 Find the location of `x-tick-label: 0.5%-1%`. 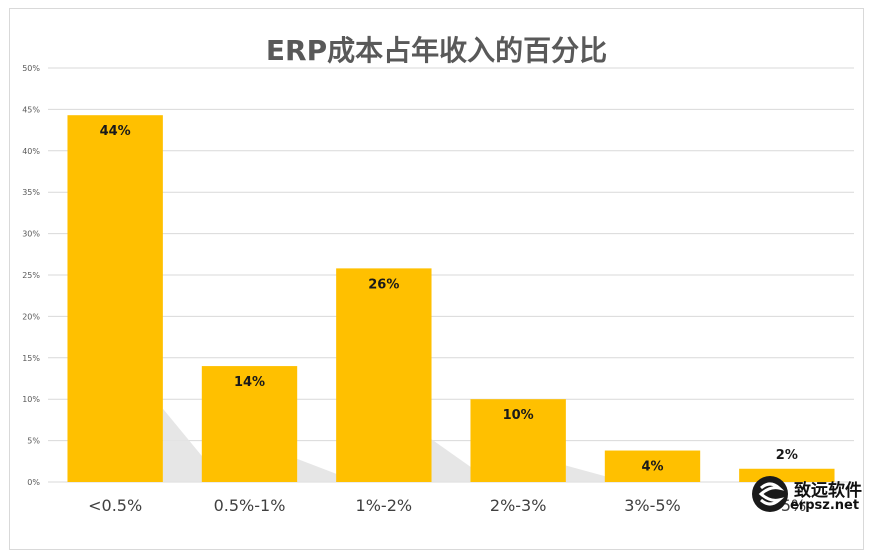

x-tick-label: 0.5%-1% is located at coordinates (250, 505).